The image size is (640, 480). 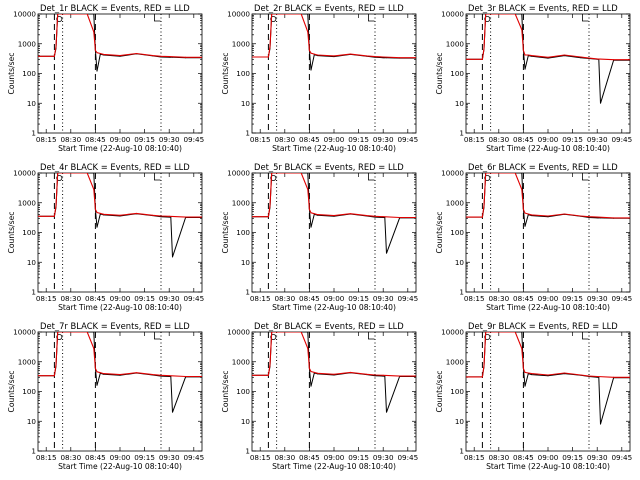 I want to click on x-tick-label: 08:45, so click(x=309, y=298).